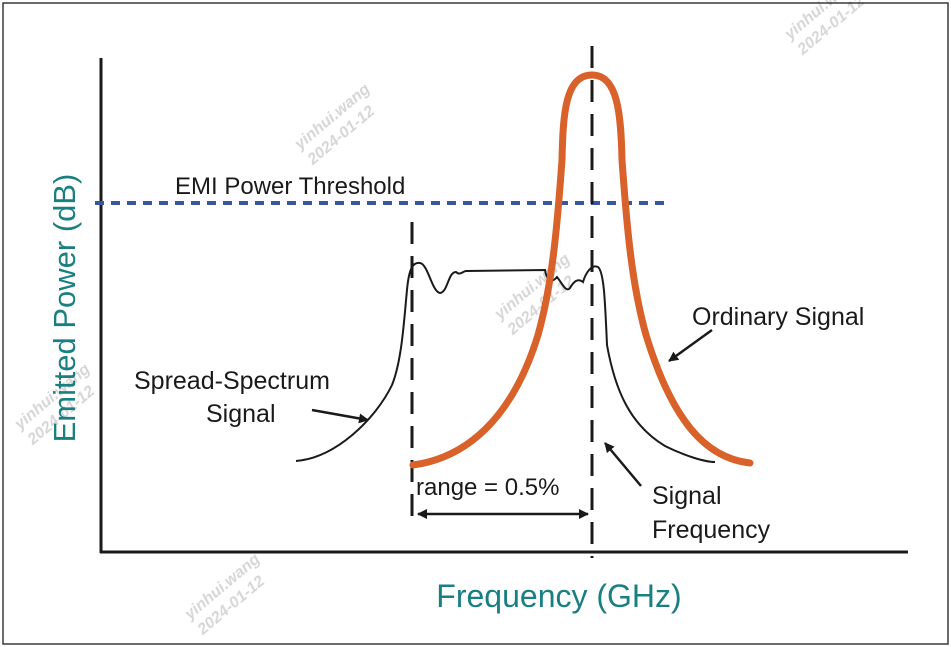 This screenshot has height=647, width=951. Describe the element at coordinates (64, 308) in the screenshot. I see `y-axis-title: Emitted Power (dB)` at that location.